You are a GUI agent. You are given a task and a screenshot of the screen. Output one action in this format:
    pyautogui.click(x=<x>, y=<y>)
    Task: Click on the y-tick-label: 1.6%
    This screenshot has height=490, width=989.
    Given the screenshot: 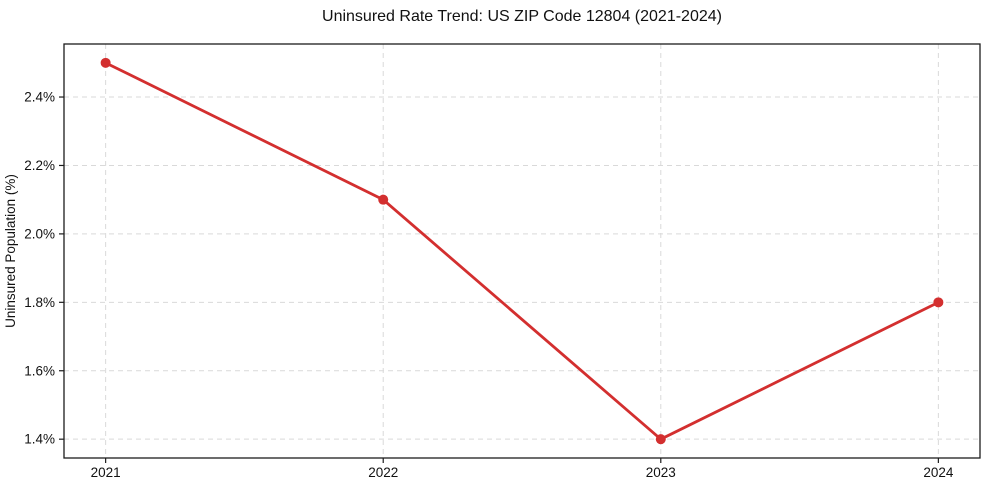 What is the action you would take?
    pyautogui.click(x=39, y=370)
    